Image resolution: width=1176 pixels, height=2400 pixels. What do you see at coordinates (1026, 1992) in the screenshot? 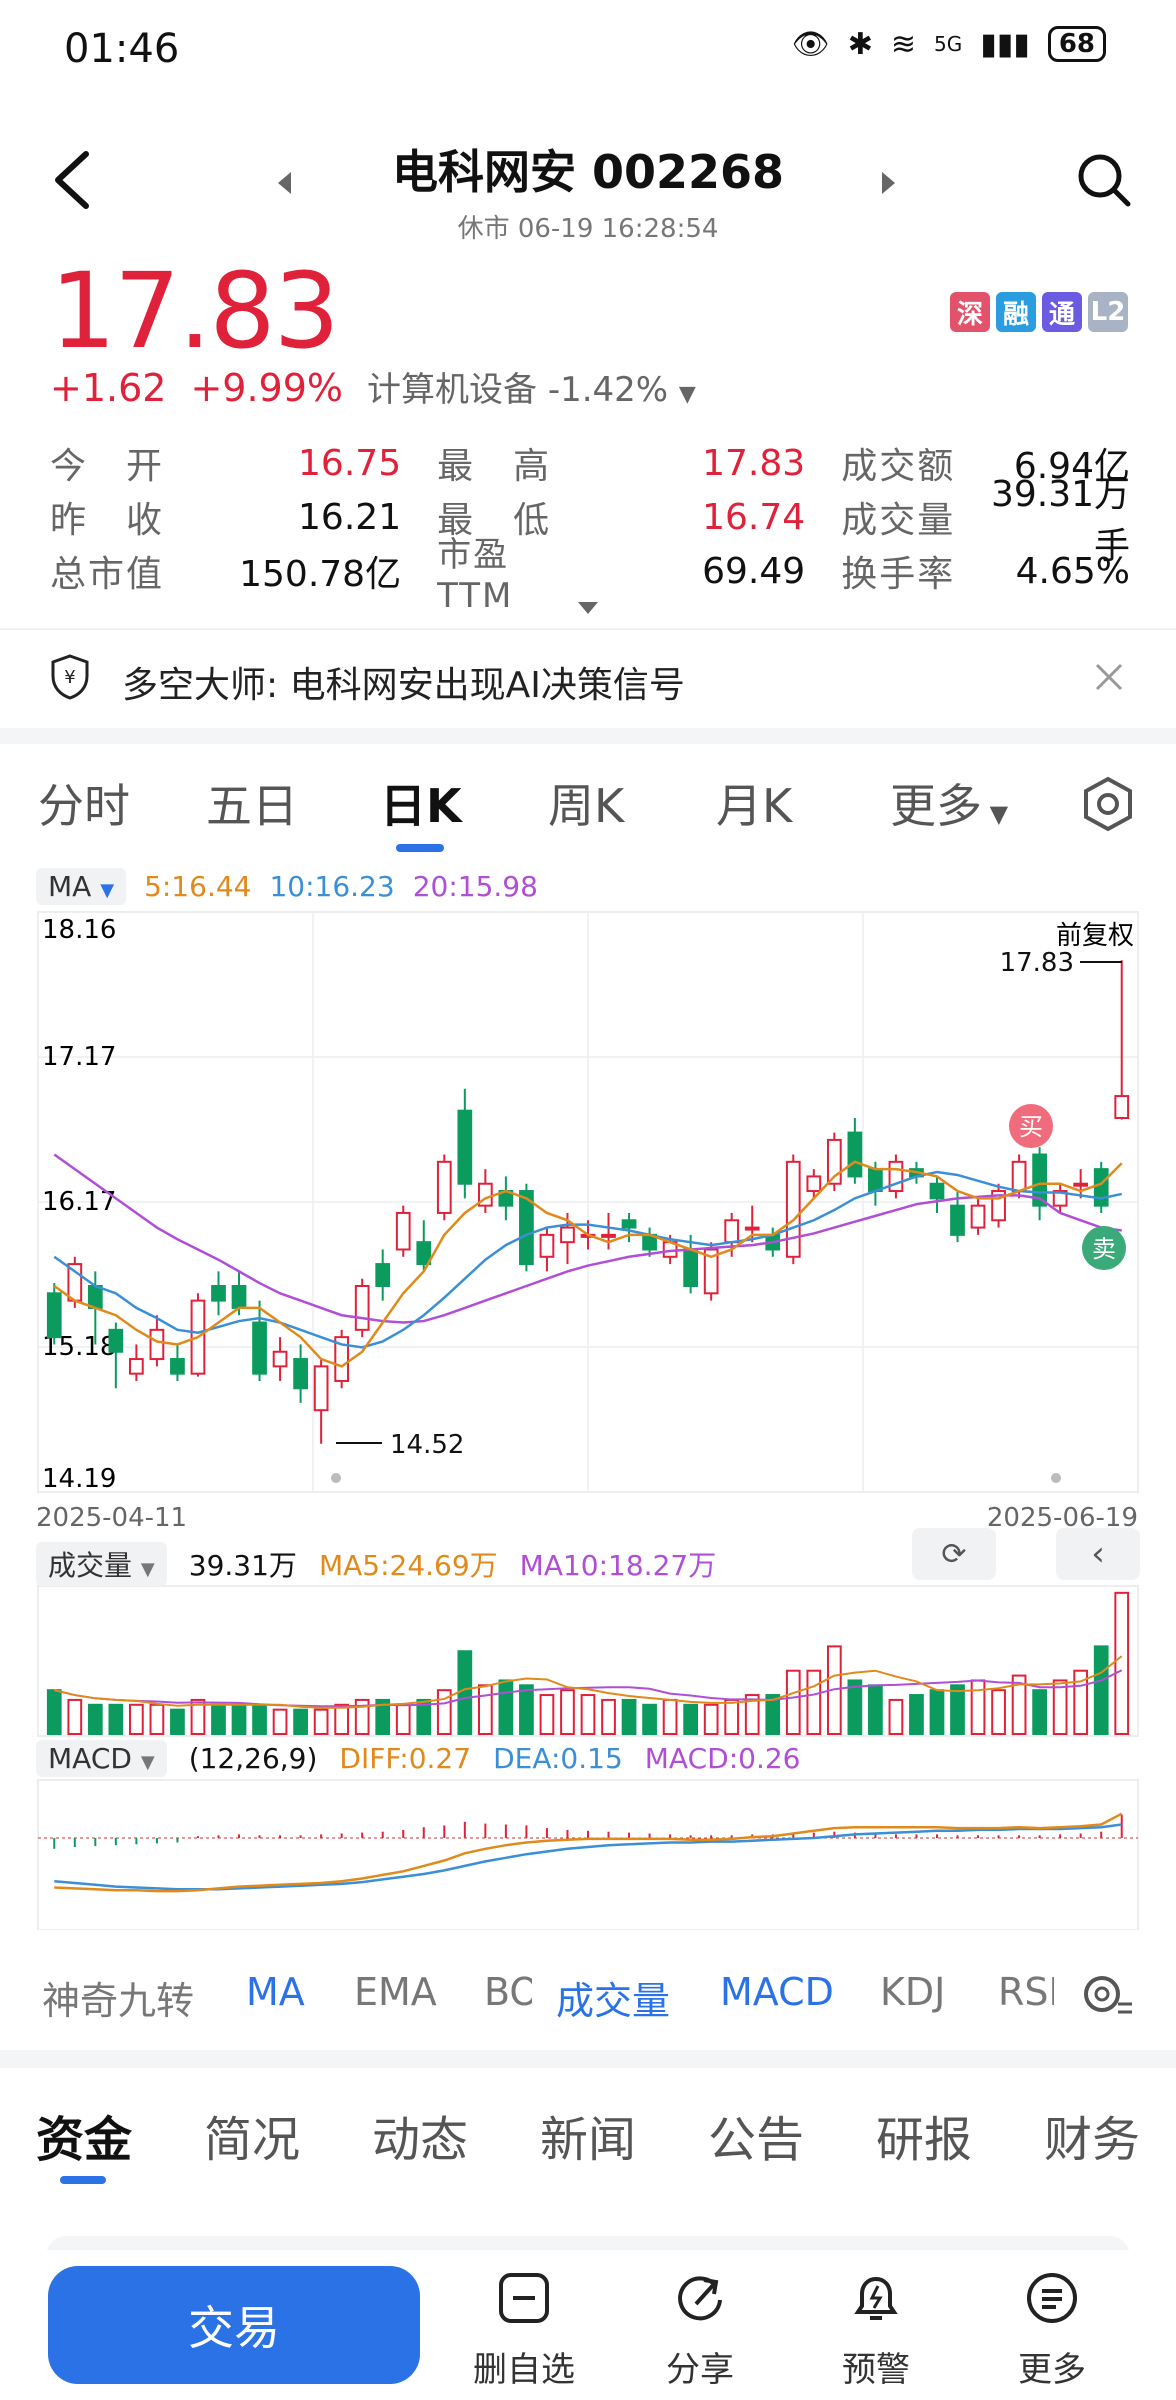
I see `indicator-rsi: RSI` at bounding box center [1026, 1992].